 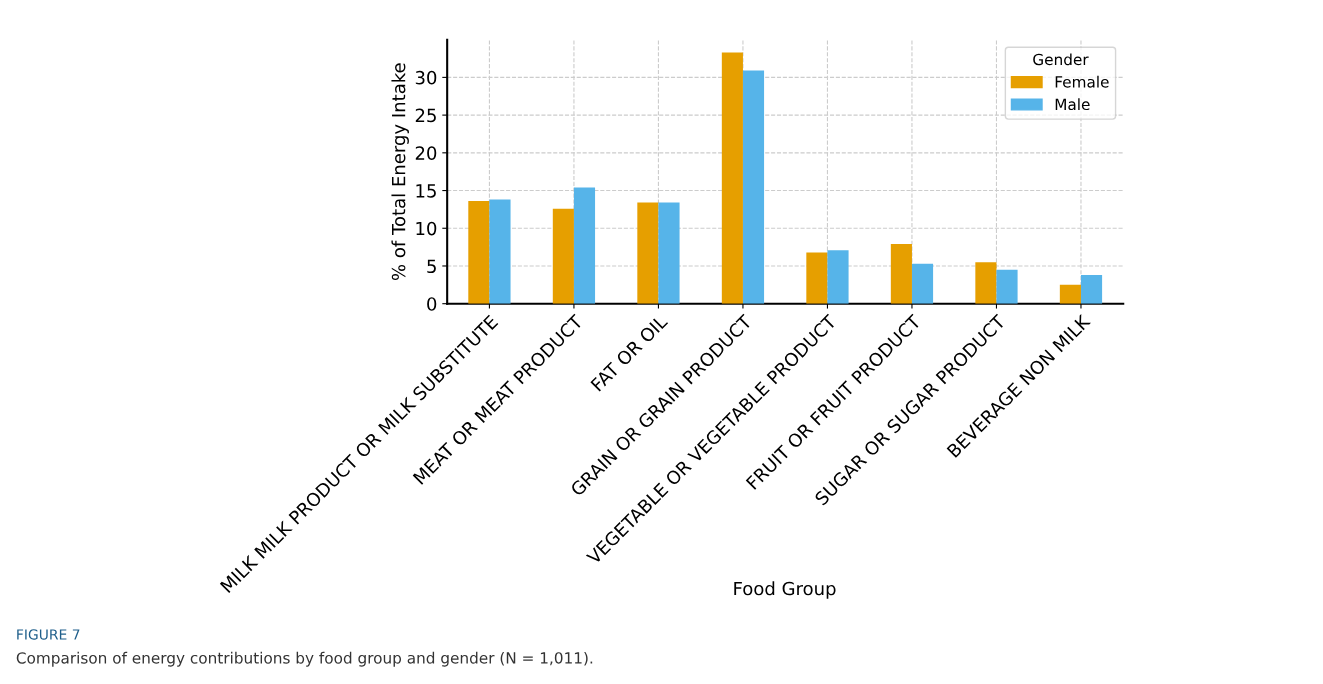 What do you see at coordinates (400, 172) in the screenshot?
I see `y-axis-title: % of Total Energy Intake` at bounding box center [400, 172].